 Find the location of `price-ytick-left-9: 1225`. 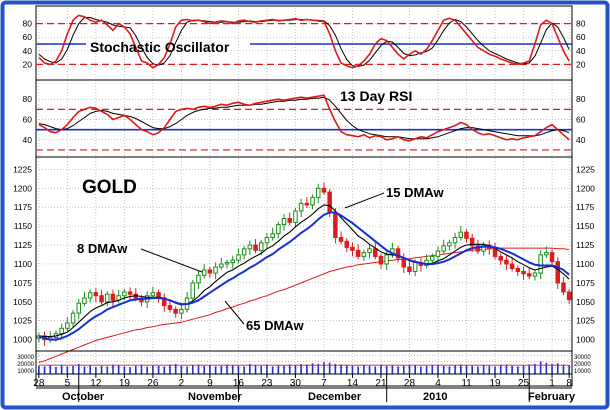

price-ytick-left-9: 1225 is located at coordinates (22, 169).